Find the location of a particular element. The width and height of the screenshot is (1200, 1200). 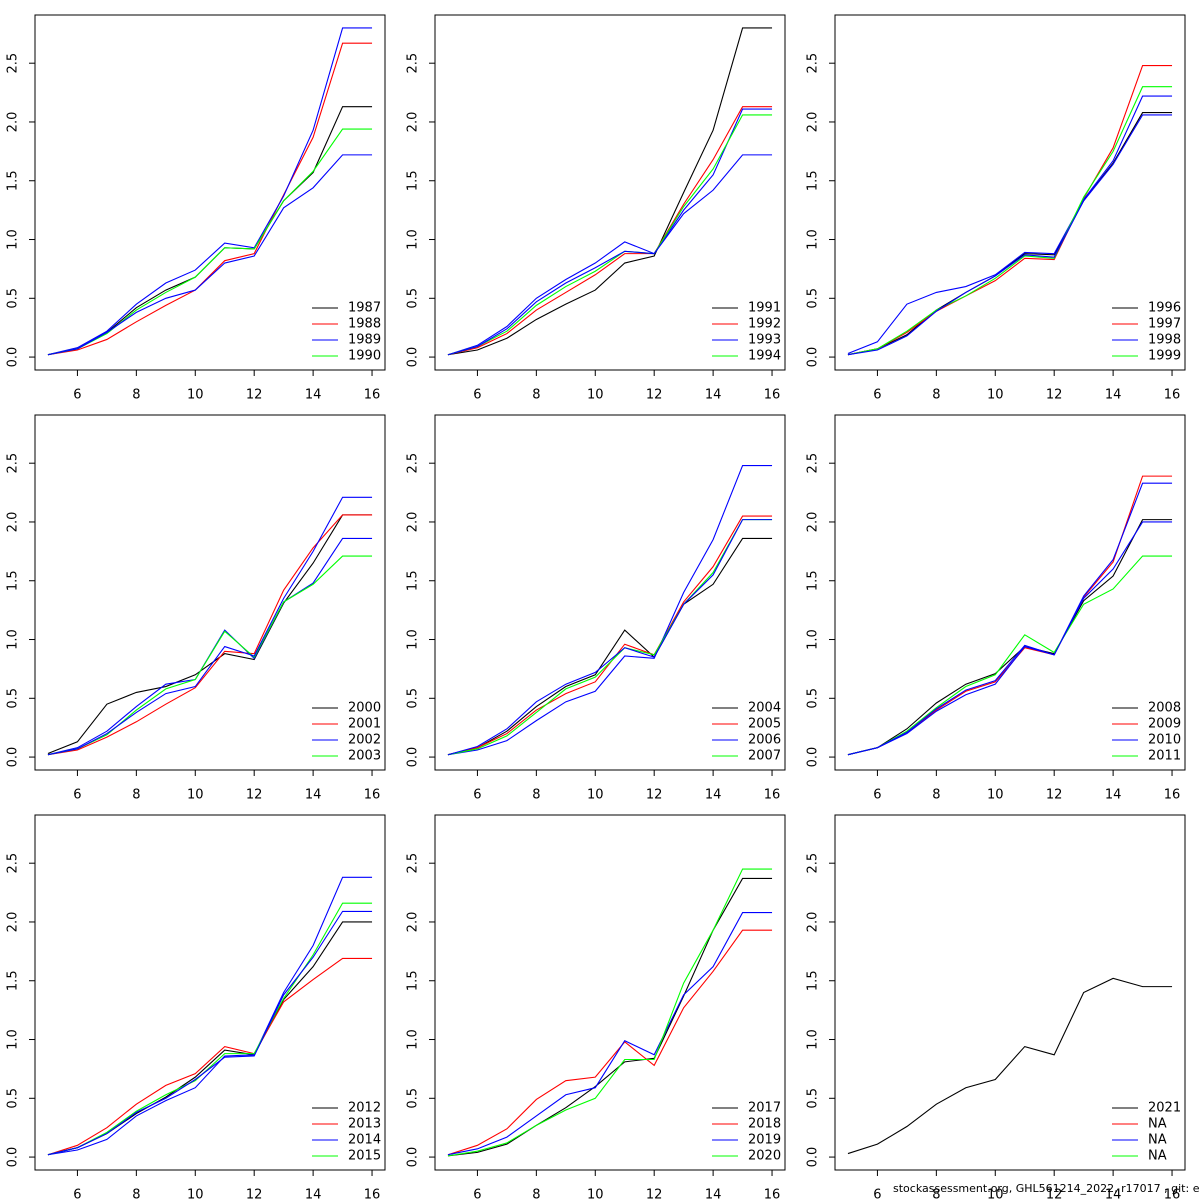

legend-label: 2013 is located at coordinates (364, 1124).